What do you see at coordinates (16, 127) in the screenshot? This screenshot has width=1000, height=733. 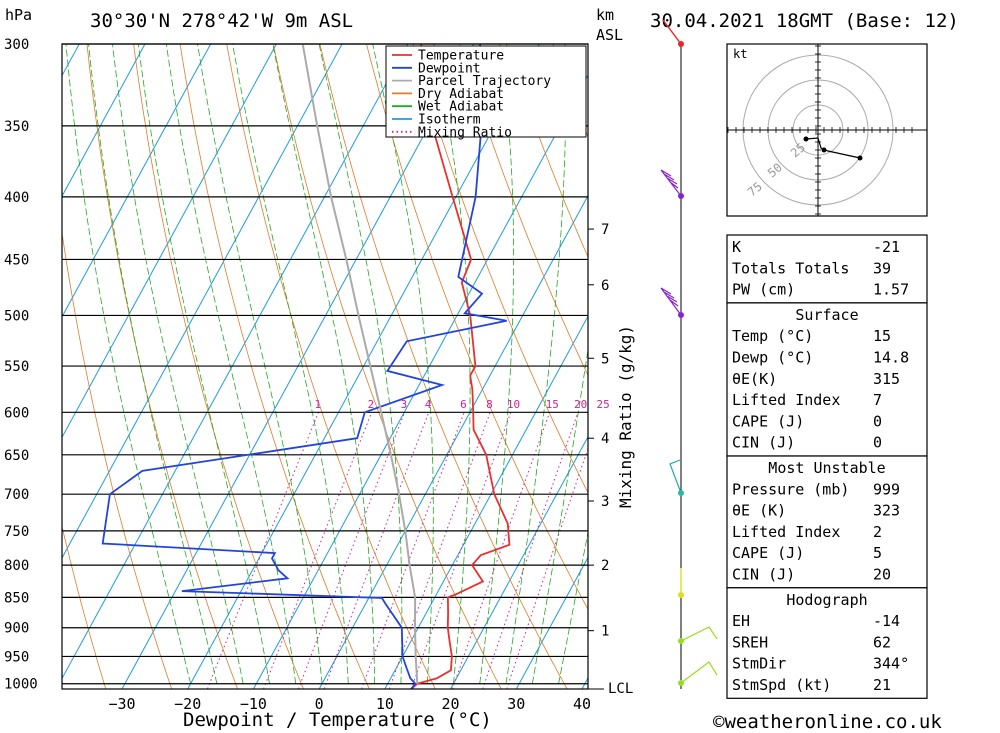 I see `pressure-tick-label: 350` at bounding box center [16, 127].